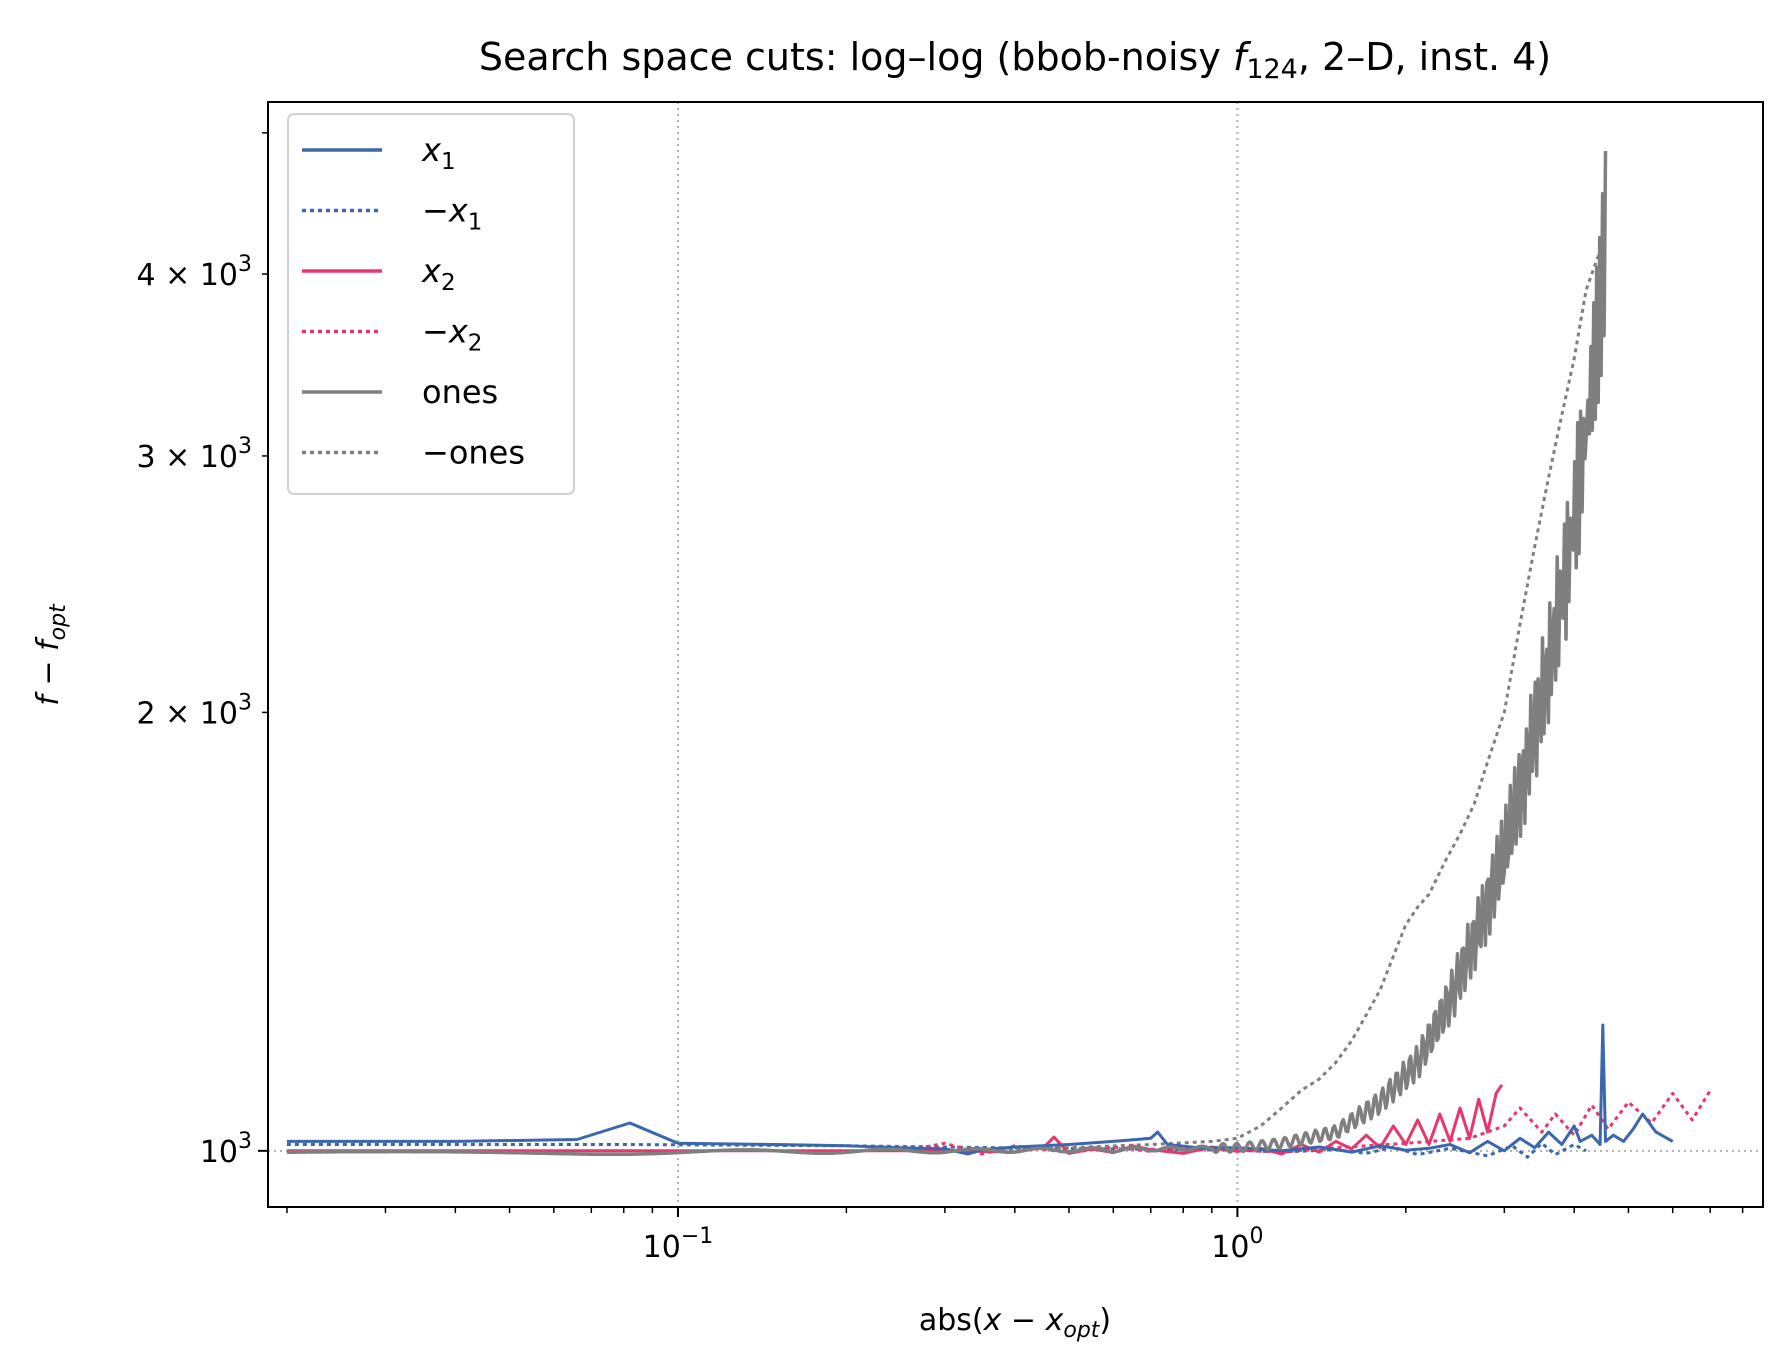 The width and height of the screenshot is (1784, 1368). I want to click on legend-label: x2, so click(438, 274).